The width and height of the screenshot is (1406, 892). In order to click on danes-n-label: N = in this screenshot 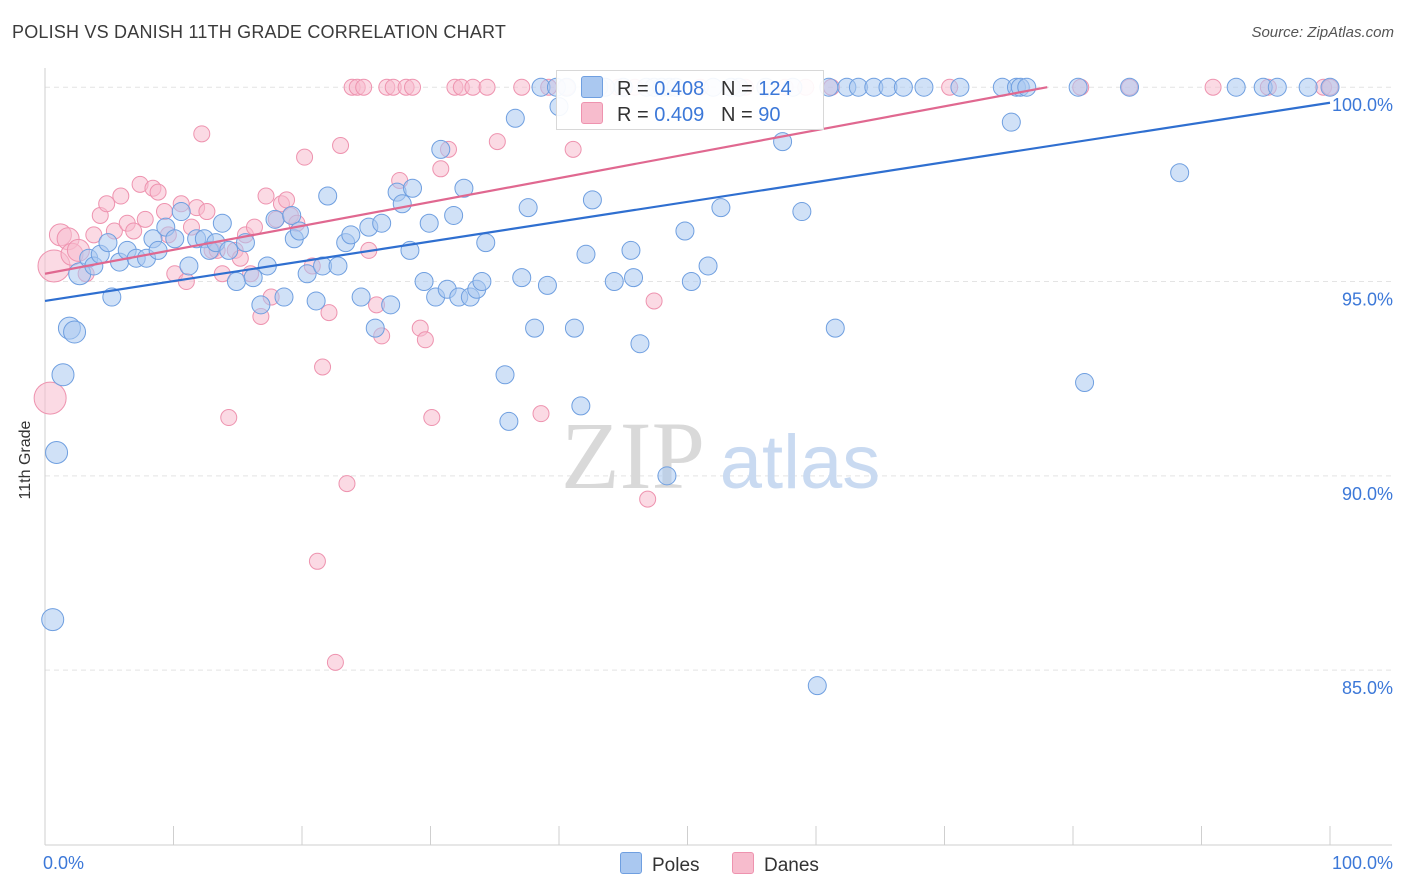, I will do `click(736, 115)`.